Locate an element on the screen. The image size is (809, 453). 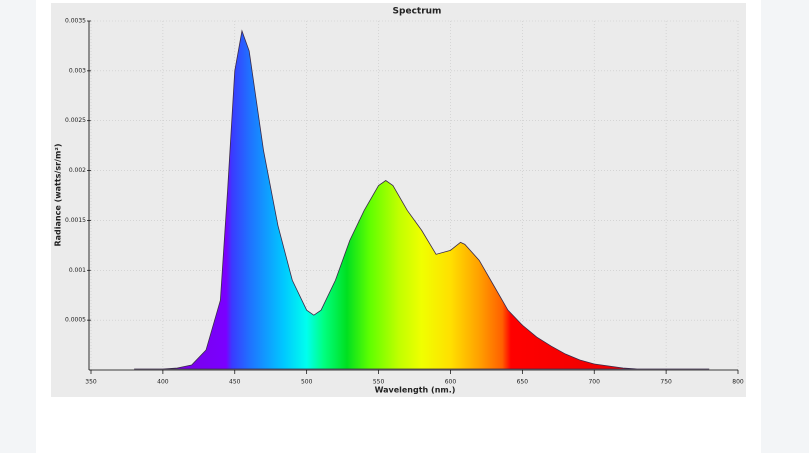
x-tick-label: 650 is located at coordinates (523, 382).